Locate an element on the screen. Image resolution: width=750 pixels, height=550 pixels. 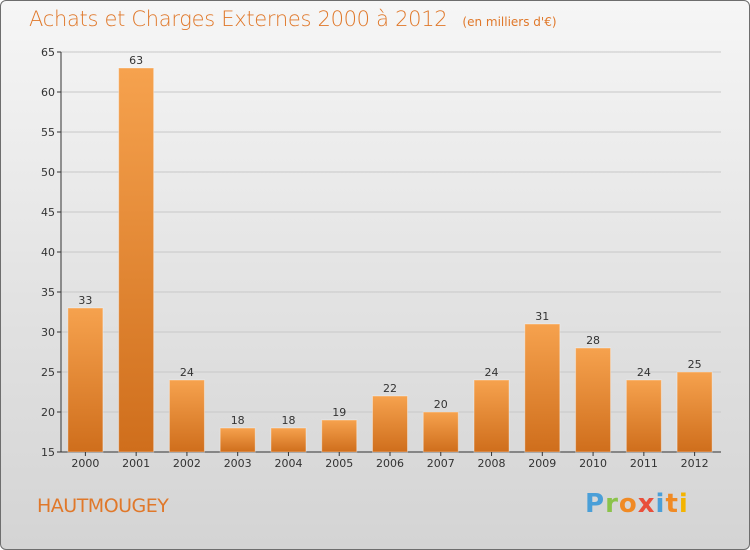
y-tick-label: 65 is located at coordinates (48, 52).